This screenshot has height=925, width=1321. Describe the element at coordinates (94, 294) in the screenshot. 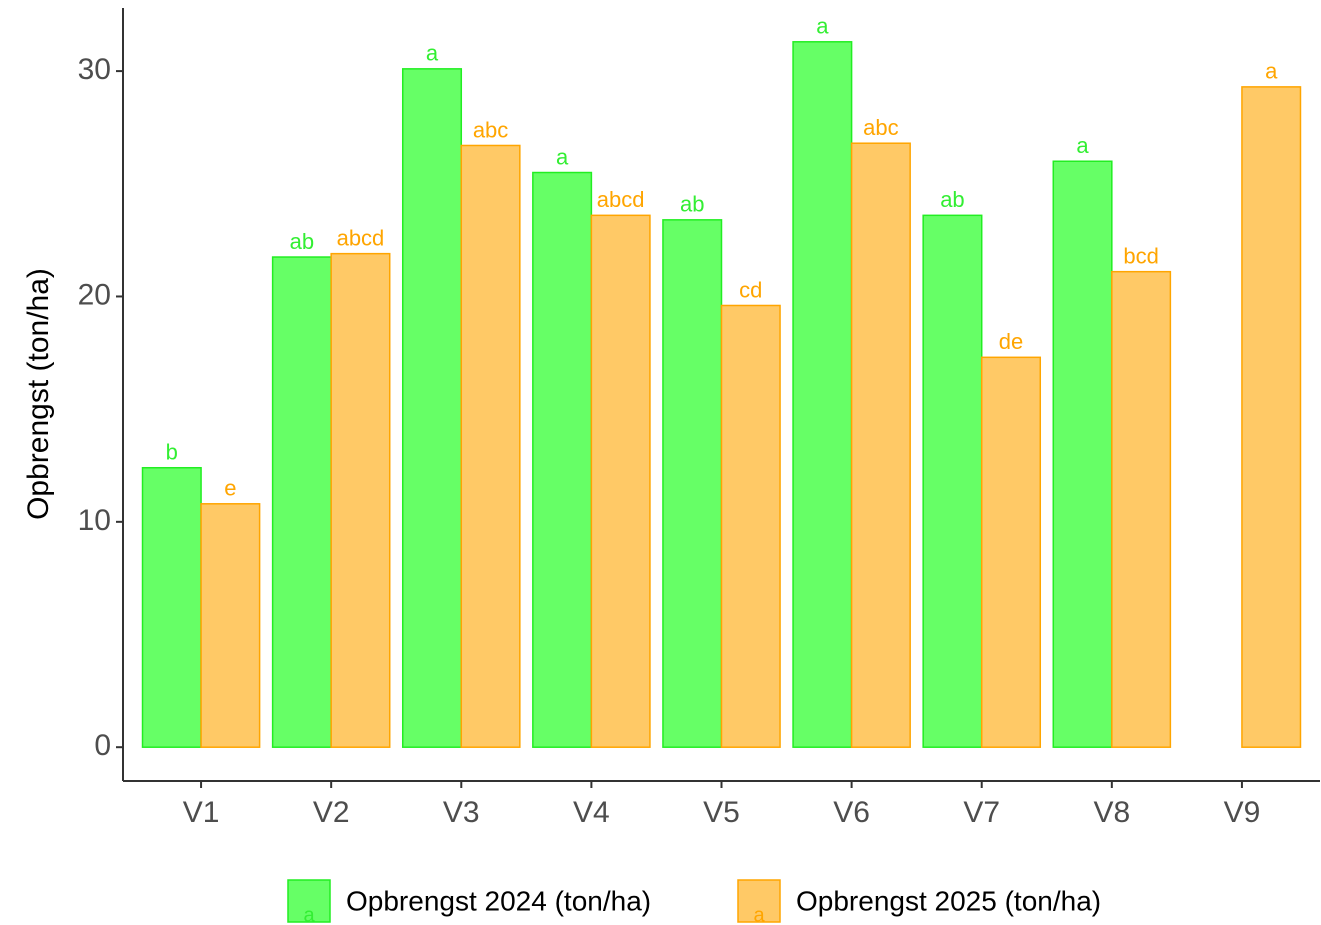

I see `y-tick-label: 20` at that location.